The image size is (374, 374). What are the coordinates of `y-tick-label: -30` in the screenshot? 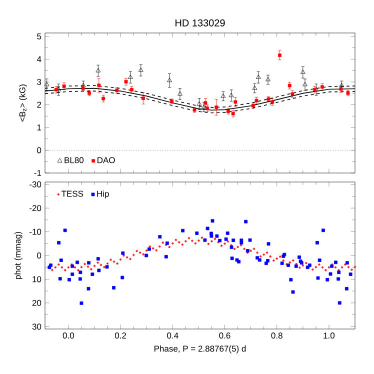 It's located at (36, 184).